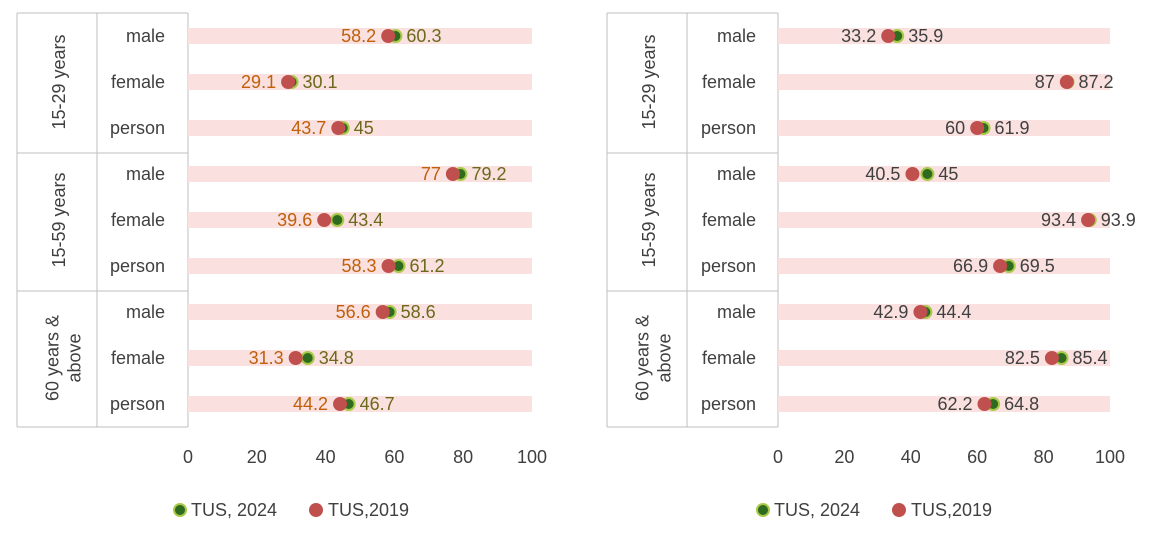 The width and height of the screenshot is (1153, 533). Describe the element at coordinates (431, 174) in the screenshot. I see `panel1-label-tus2019: 77` at that location.